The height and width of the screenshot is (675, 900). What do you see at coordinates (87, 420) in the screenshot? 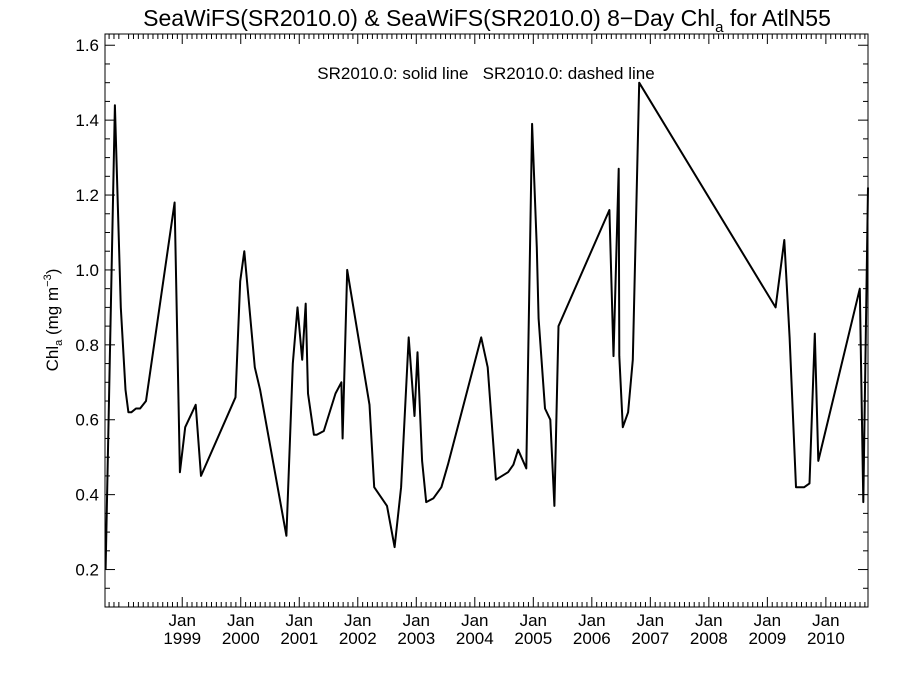
I see `y-tick-label: 0.6` at bounding box center [87, 420].